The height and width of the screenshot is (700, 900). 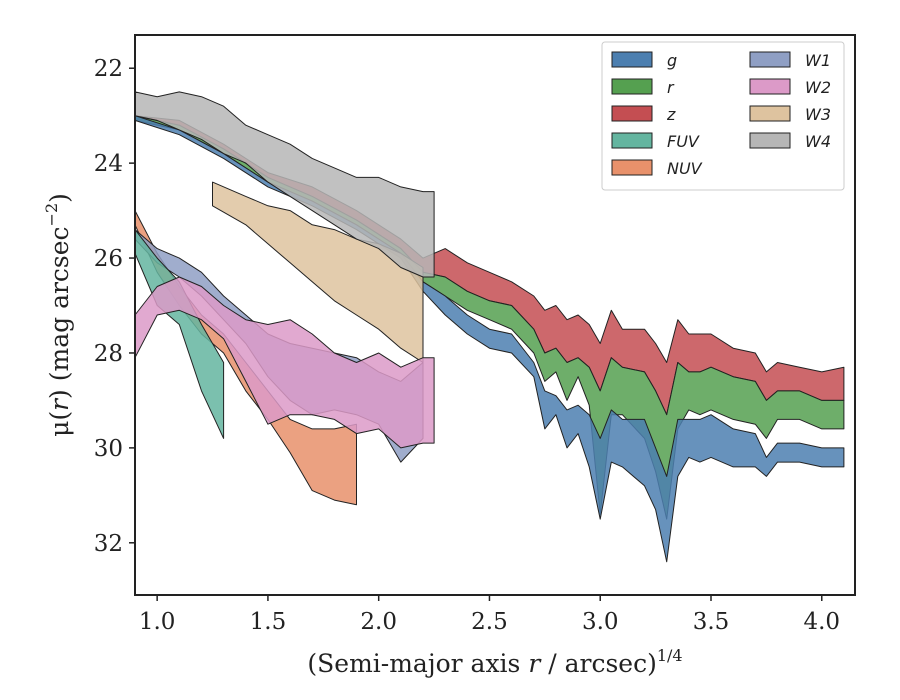 What do you see at coordinates (685, 168) in the screenshot?
I see `legend-label-nuv: NUV` at bounding box center [685, 168].